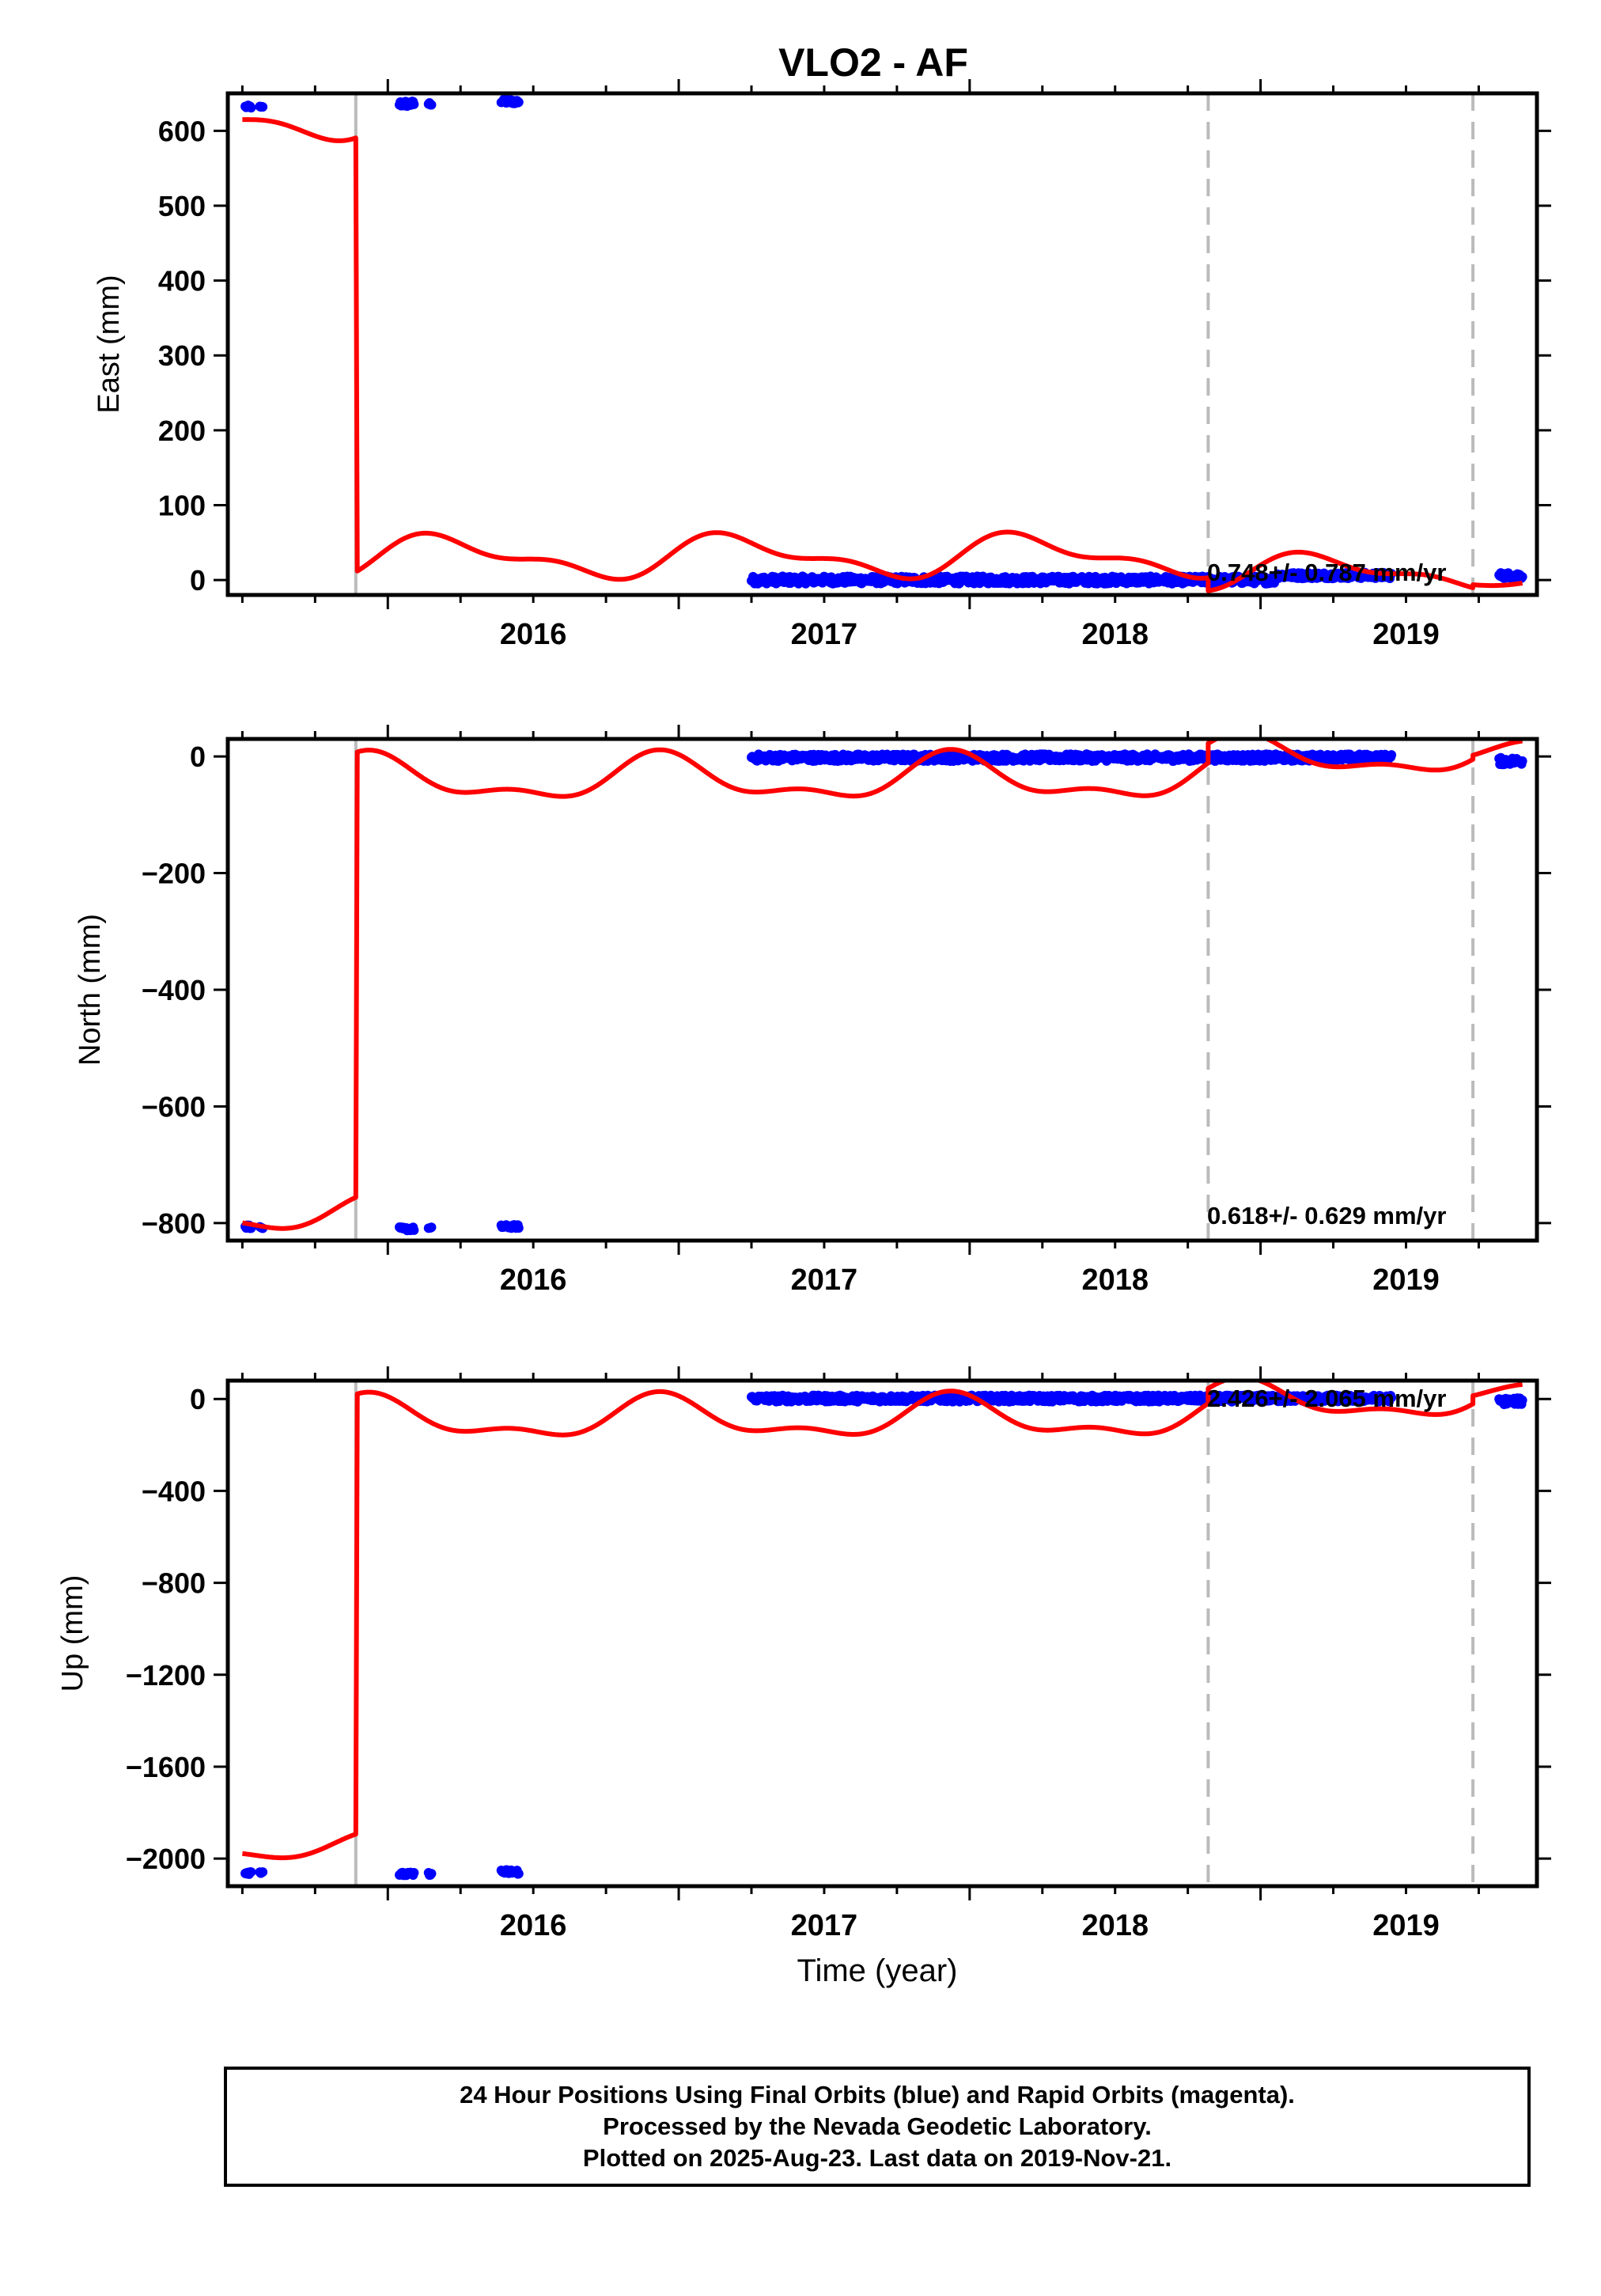  What do you see at coordinates (1115, 1926) in the screenshot?
I see `up-x-tick-label: 2018` at bounding box center [1115, 1926].